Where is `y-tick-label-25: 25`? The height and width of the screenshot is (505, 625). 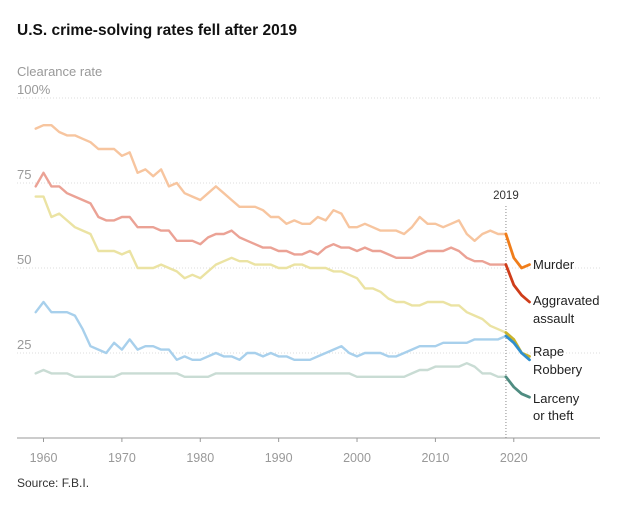 y-tick-label-25: 25 is located at coordinates (24, 344).